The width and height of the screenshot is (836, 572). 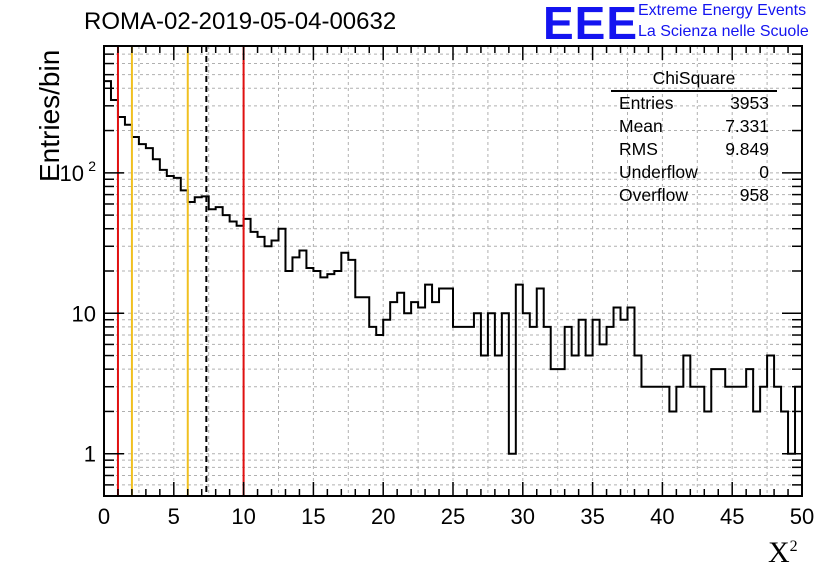 I want to click on x-tick-label: 25, so click(x=453, y=516).